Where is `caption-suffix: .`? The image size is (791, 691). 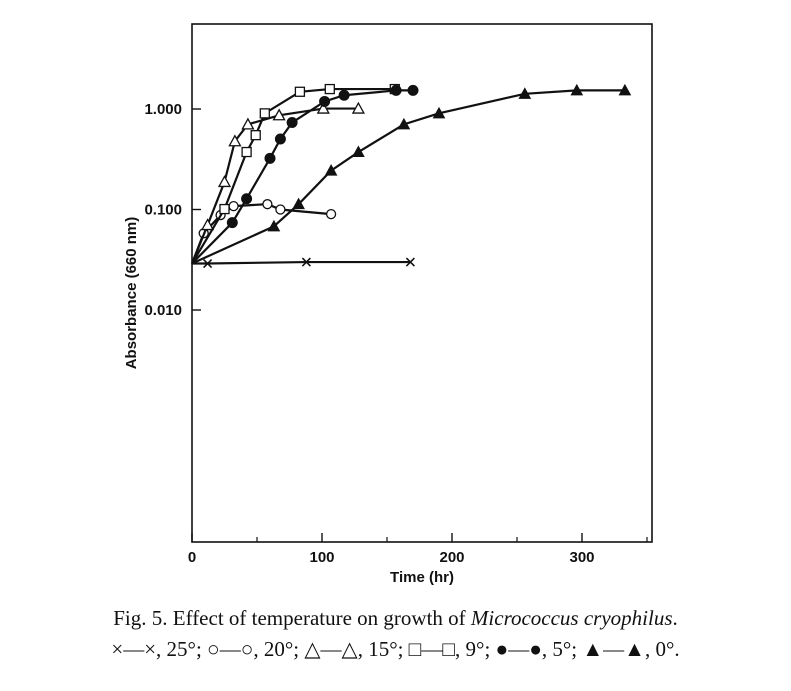 caption-suffix: . is located at coordinates (675, 618).